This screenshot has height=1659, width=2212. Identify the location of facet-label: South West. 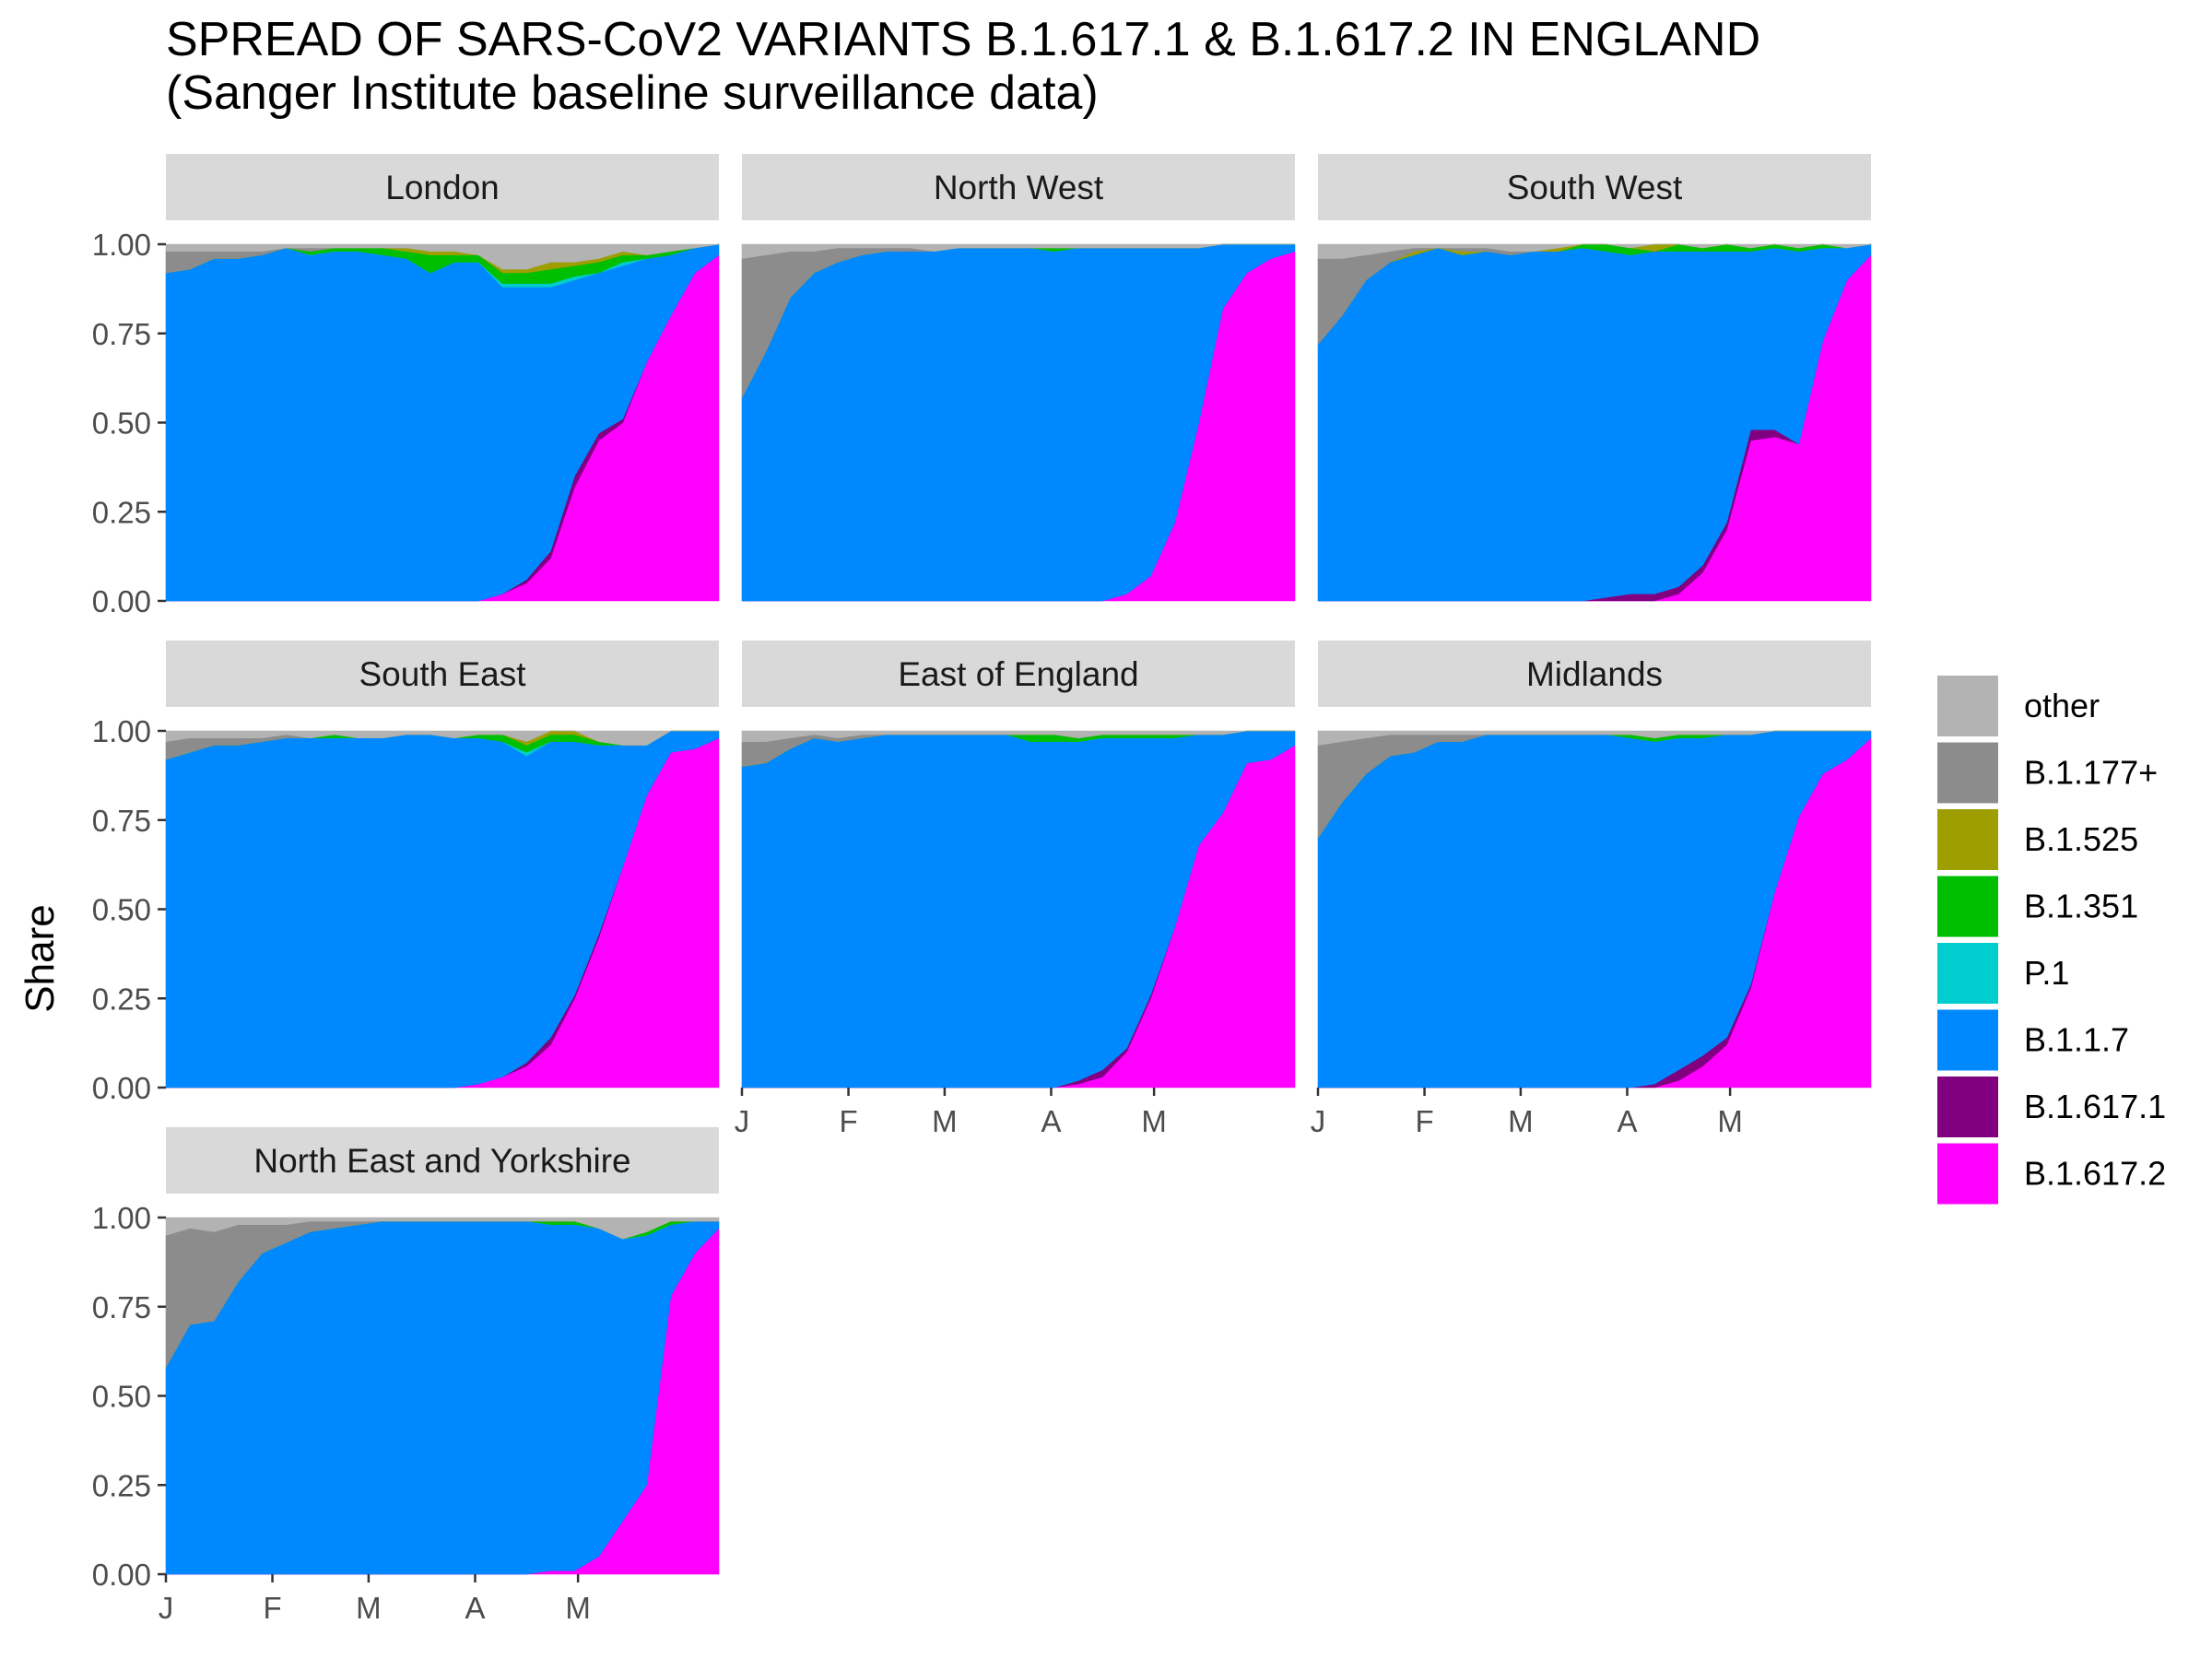
(1595, 187).